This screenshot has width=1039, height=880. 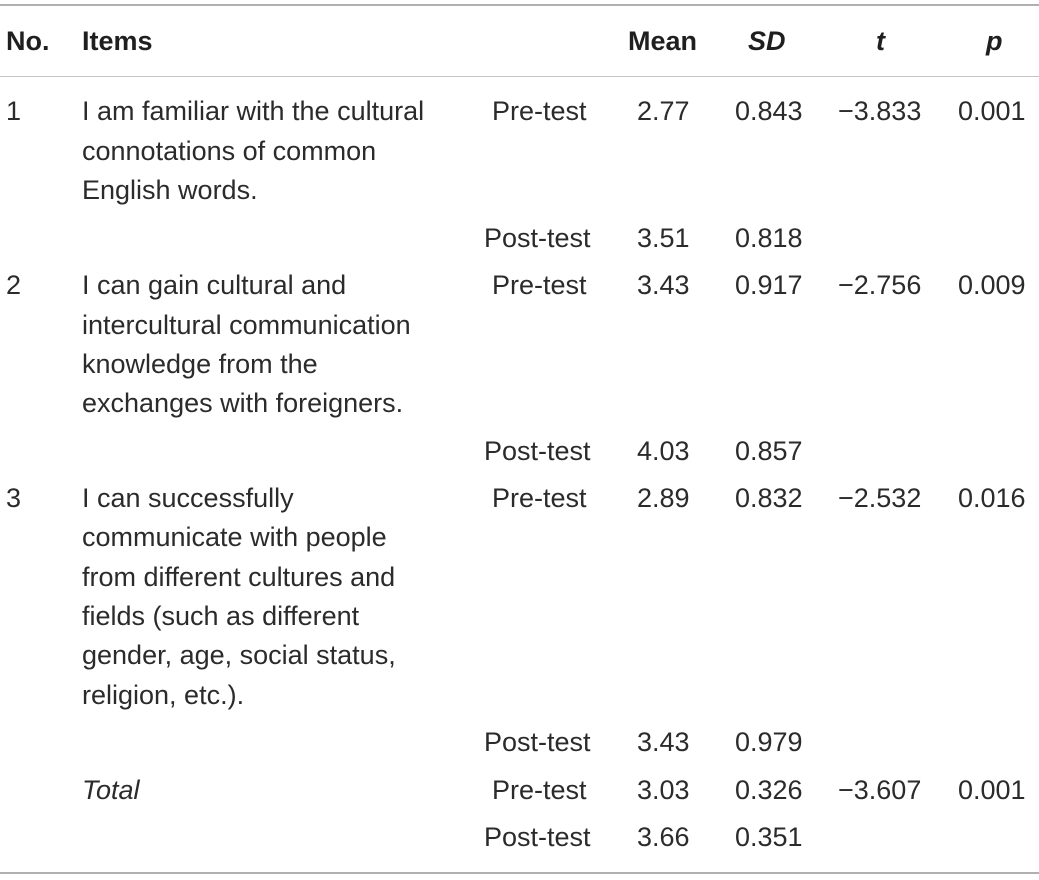 What do you see at coordinates (769, 742) in the screenshot?
I see `sd-value: 0.979` at bounding box center [769, 742].